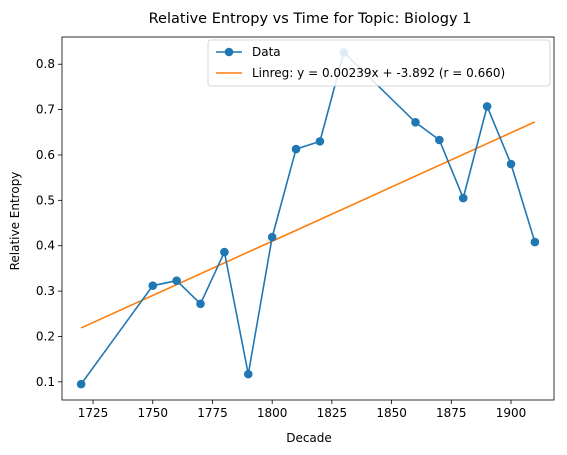 The width and height of the screenshot is (567, 455). Describe the element at coordinates (302, 410) in the screenshot. I see `x-axis: 1725 1750 1775 1800 1825 1850 1875 1900` at that location.